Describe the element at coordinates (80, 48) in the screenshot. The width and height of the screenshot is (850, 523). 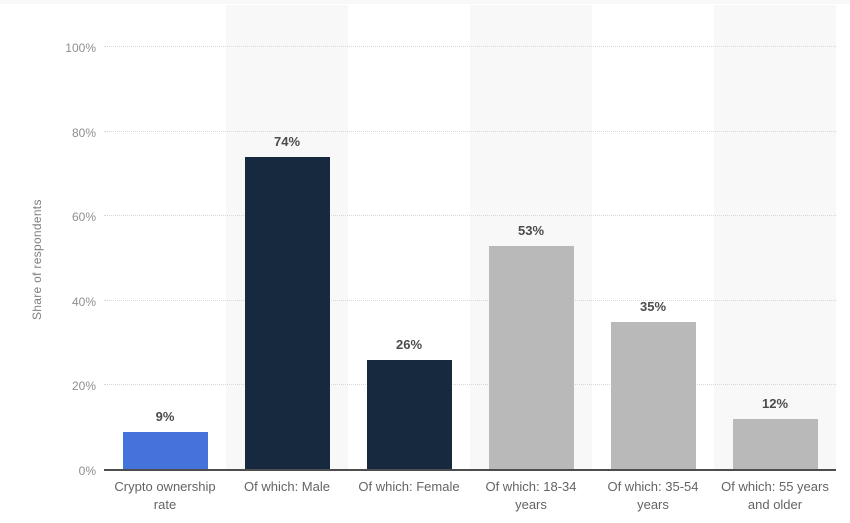
I see `y-tick-label: 100%` at that location.